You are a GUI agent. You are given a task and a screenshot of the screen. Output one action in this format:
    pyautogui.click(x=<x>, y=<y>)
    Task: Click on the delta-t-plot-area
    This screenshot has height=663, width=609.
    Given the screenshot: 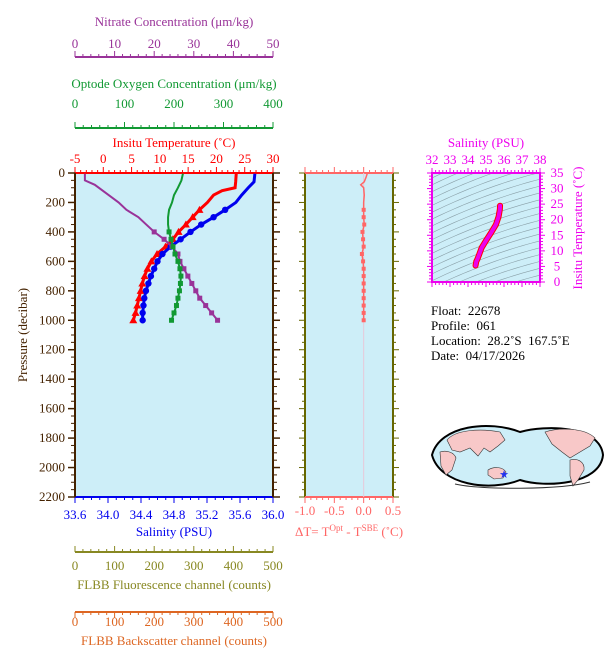 What is the action you would take?
    pyautogui.click(x=349, y=335)
    